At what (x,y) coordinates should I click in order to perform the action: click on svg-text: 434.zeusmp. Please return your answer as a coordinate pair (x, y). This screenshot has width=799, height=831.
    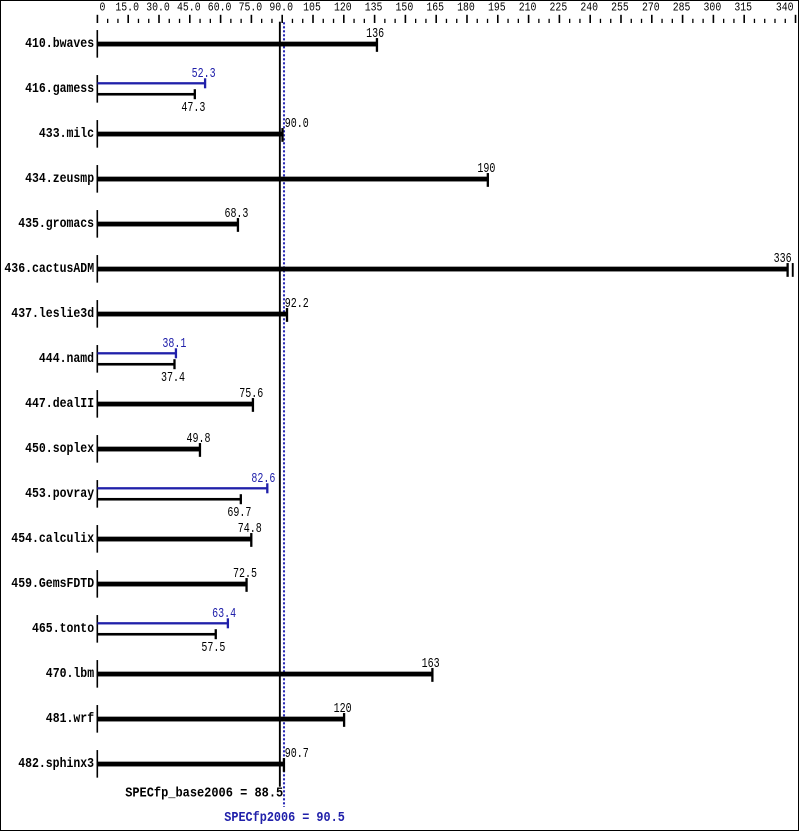
    Looking at the image, I should click on (59, 179).